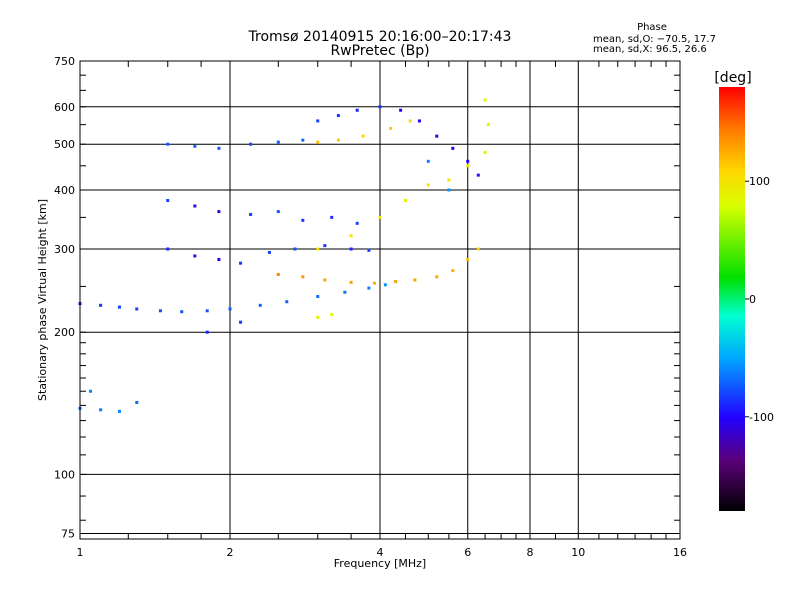  What do you see at coordinates (654, 39) in the screenshot?
I see `stats-o: mean, sd,O: −70.5, 17.7` at bounding box center [654, 39].